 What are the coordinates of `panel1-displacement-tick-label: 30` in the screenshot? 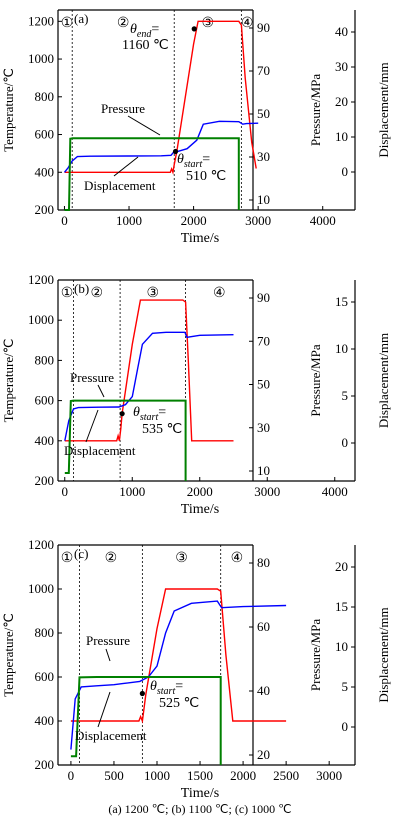 It's located at (341, 66).